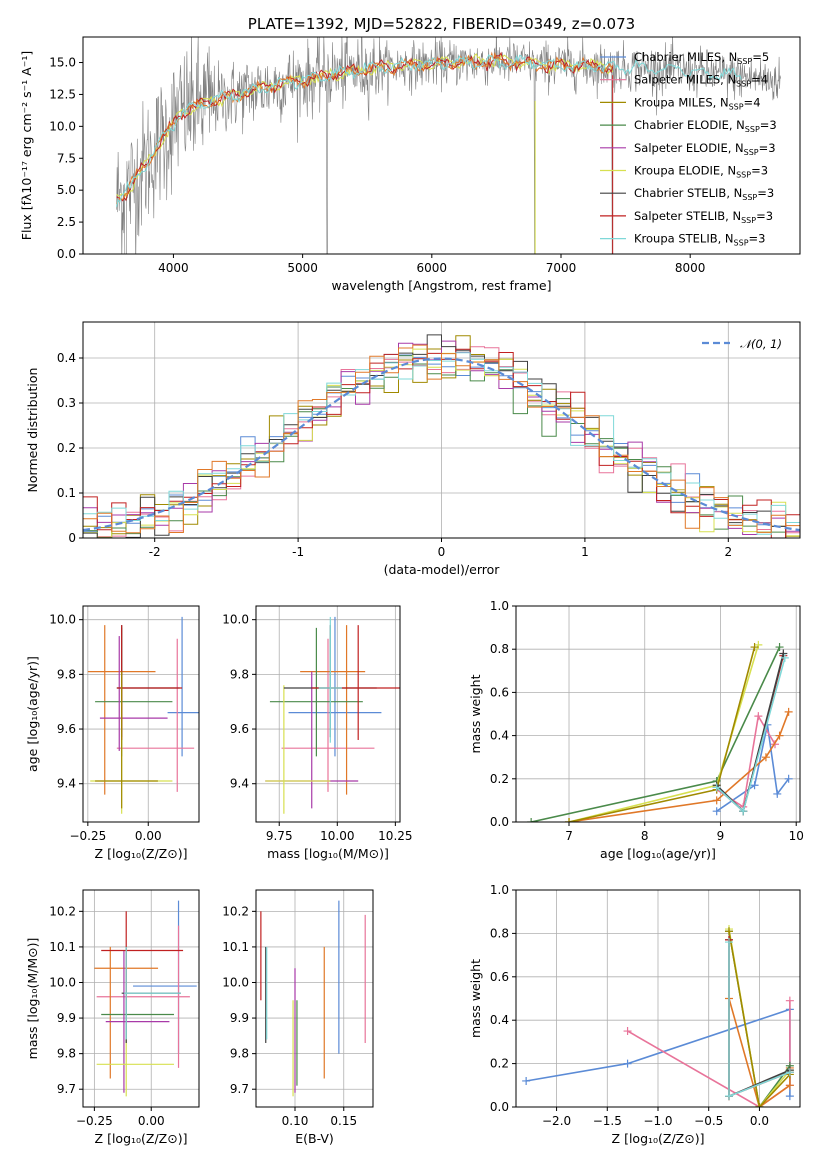 The image size is (819, 1170). Describe the element at coordinates (328, 853) in the screenshot. I see `x-axis-label: mass [log₁₀(M/M⊙)]` at that location.